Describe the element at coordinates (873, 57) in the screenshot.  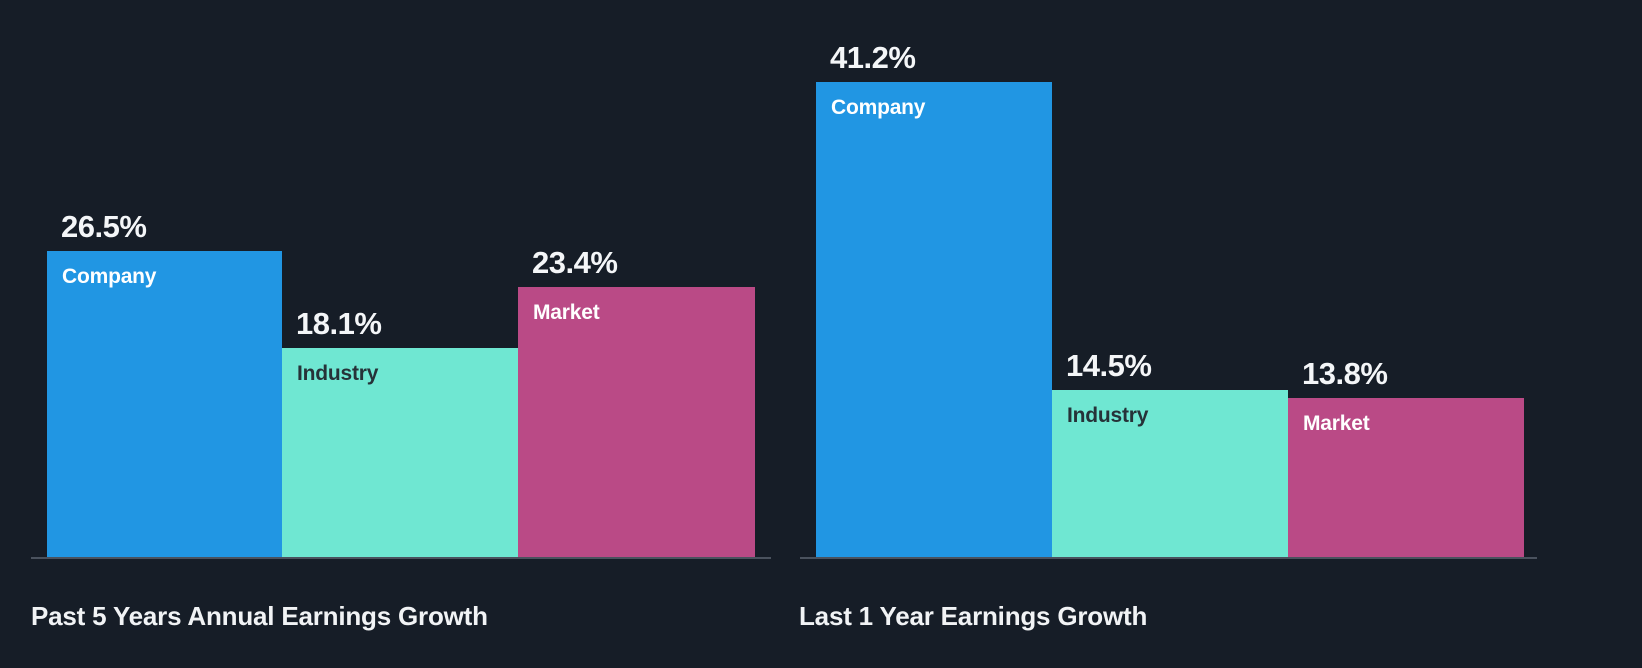
I see `bar-value-label: 41.2%` at that location.